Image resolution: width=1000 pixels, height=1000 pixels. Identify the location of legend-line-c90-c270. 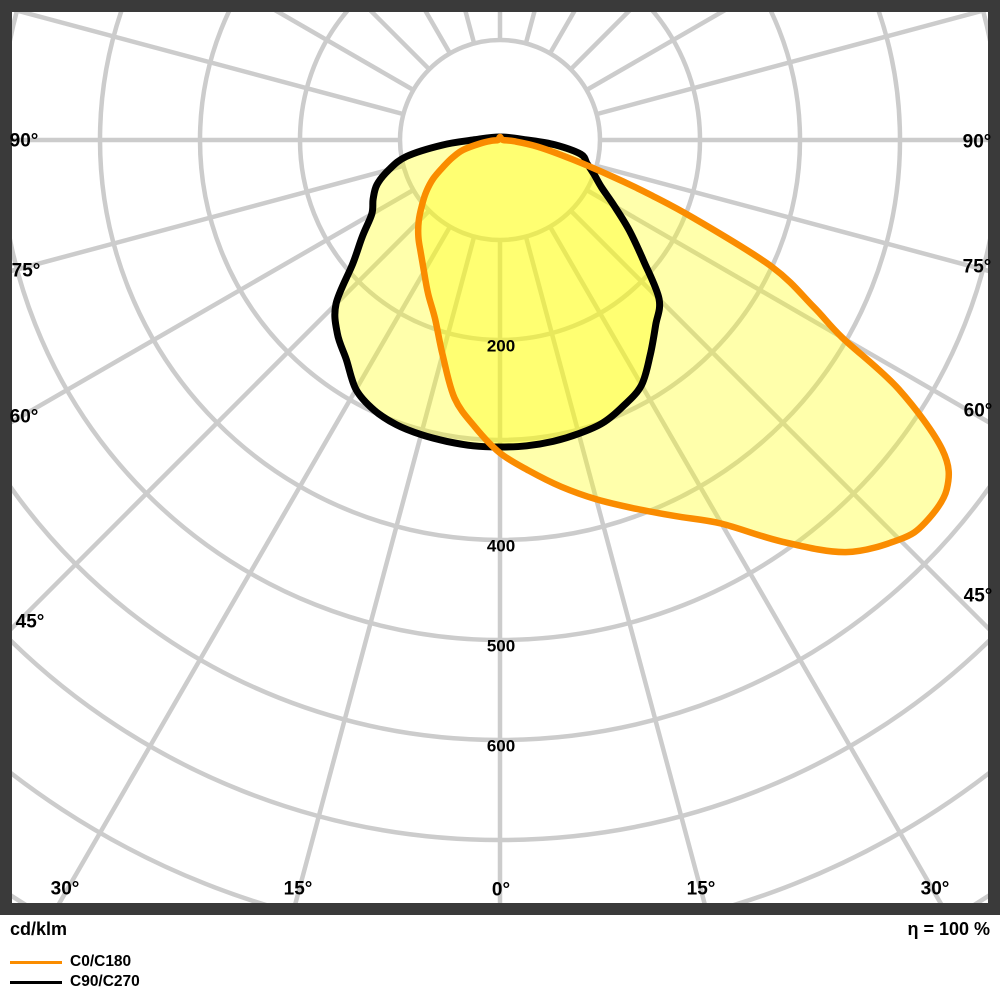
(36, 982).